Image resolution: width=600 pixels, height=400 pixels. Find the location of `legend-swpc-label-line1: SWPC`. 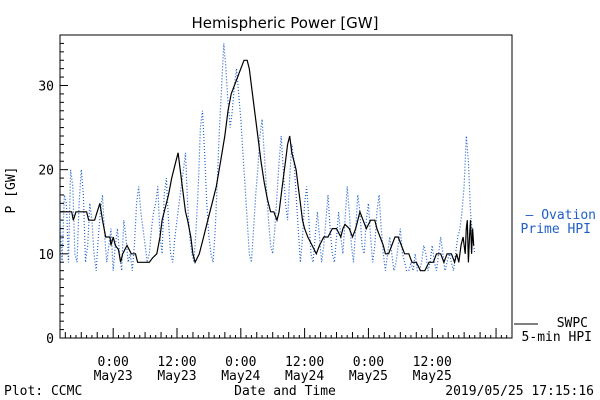

legend-swpc-label-line1: SWPC is located at coordinates (572, 323).